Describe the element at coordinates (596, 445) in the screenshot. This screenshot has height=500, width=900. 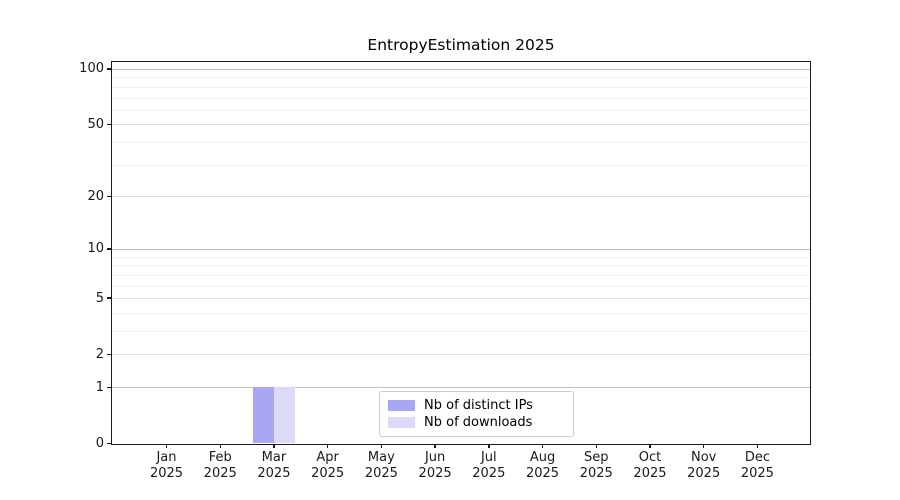
I see `x-tick-sep` at that location.